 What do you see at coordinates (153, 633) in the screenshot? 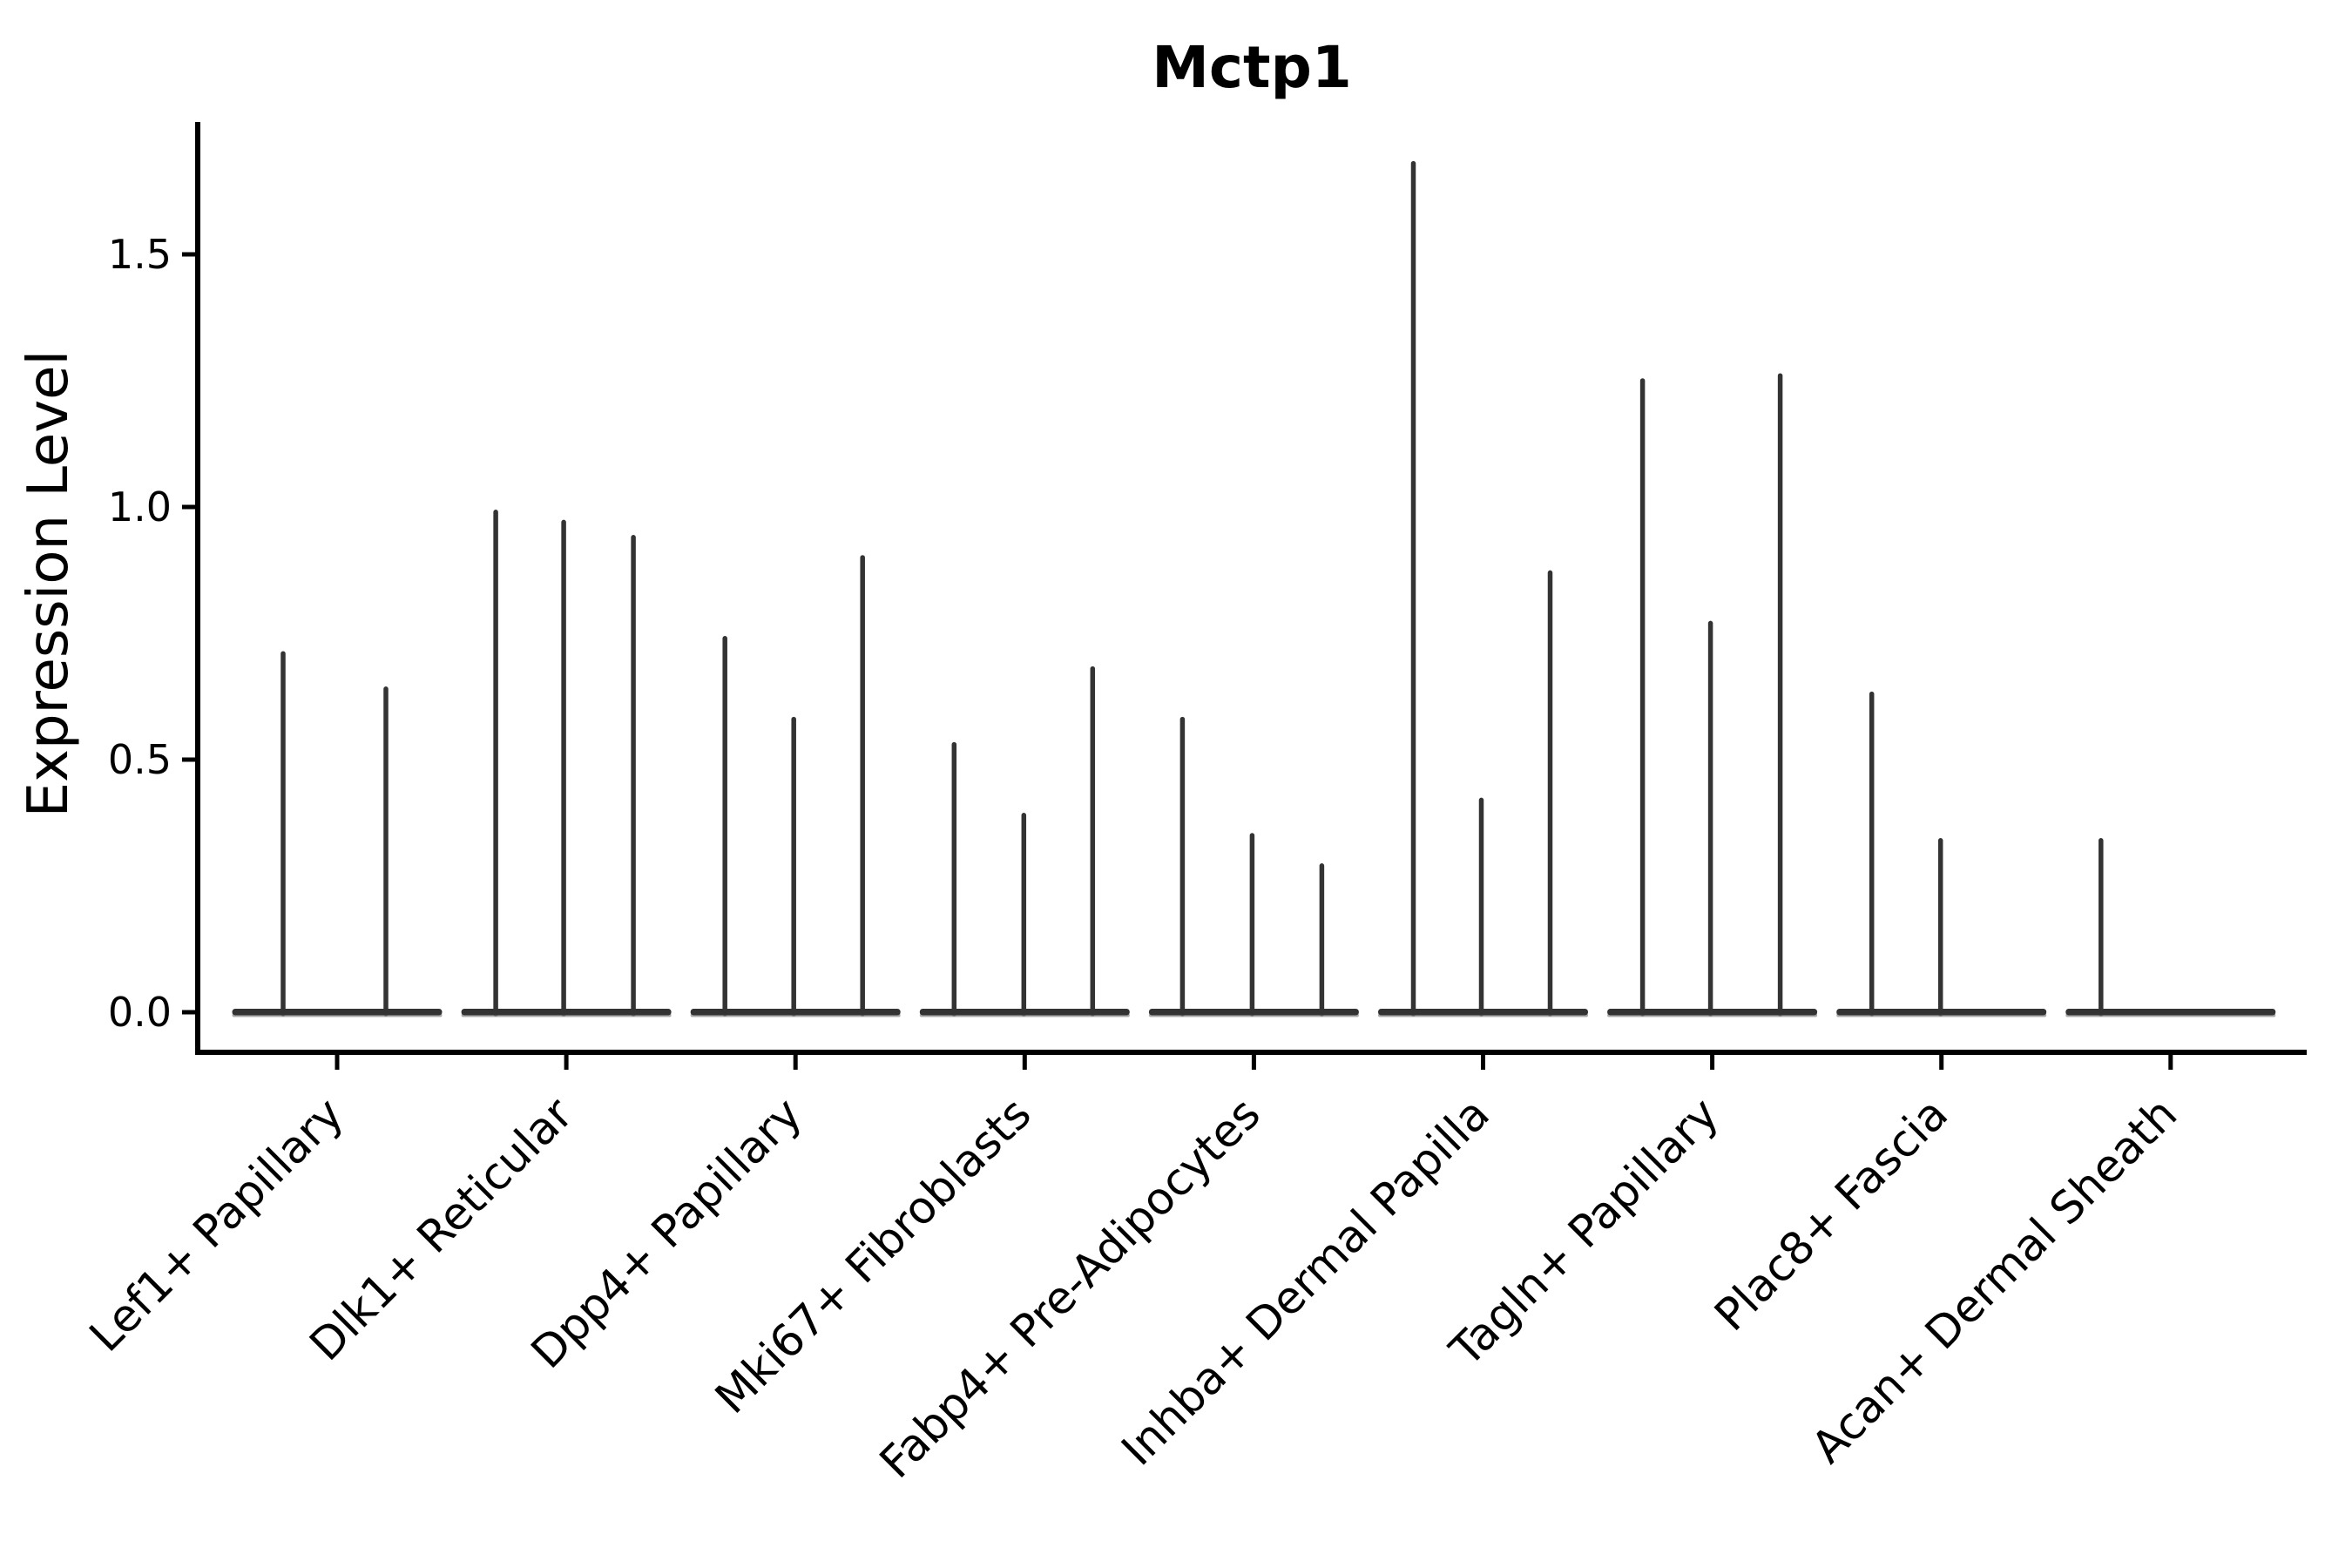
I see `y-axis-ticks: 0.0 0.5 1.0 1.5` at bounding box center [153, 633].